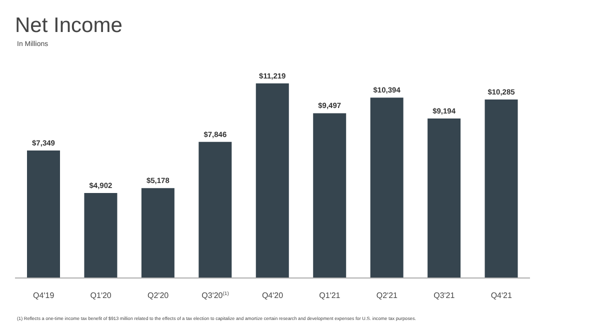 This screenshot has width=590, height=336. I want to click on chart-title: Net Income, so click(68, 26).